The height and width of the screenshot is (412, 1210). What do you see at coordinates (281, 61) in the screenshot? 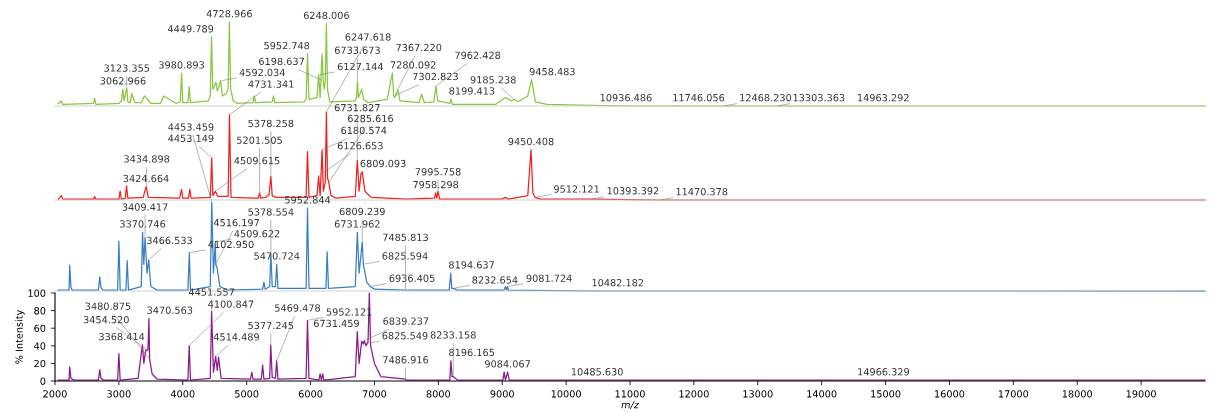
I see `annotation: 6198.637` at bounding box center [281, 61].